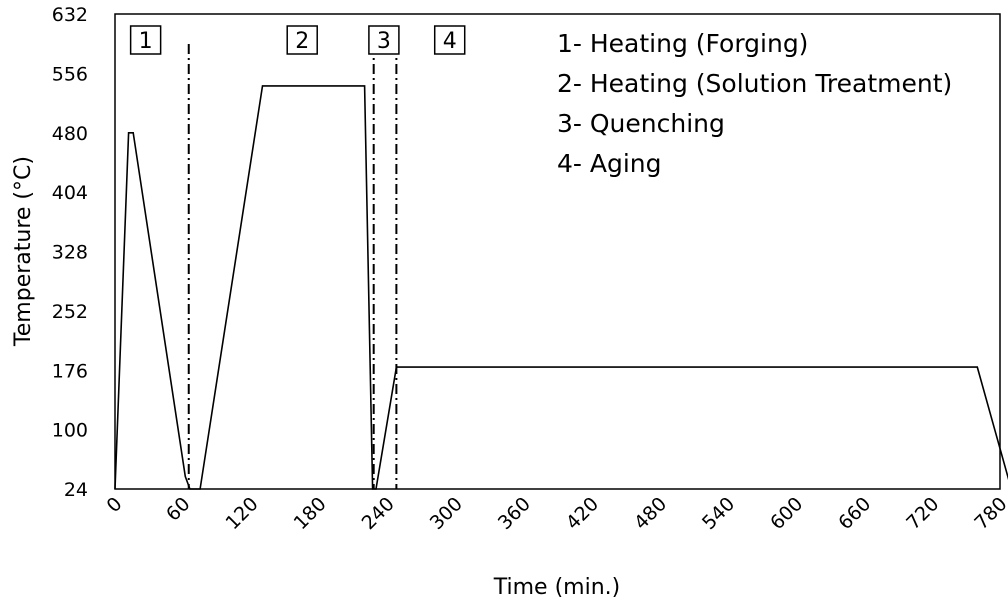 The image size is (1008, 607). What do you see at coordinates (582, 513) in the screenshot?
I see `x-tick-label: 420` at bounding box center [582, 513].